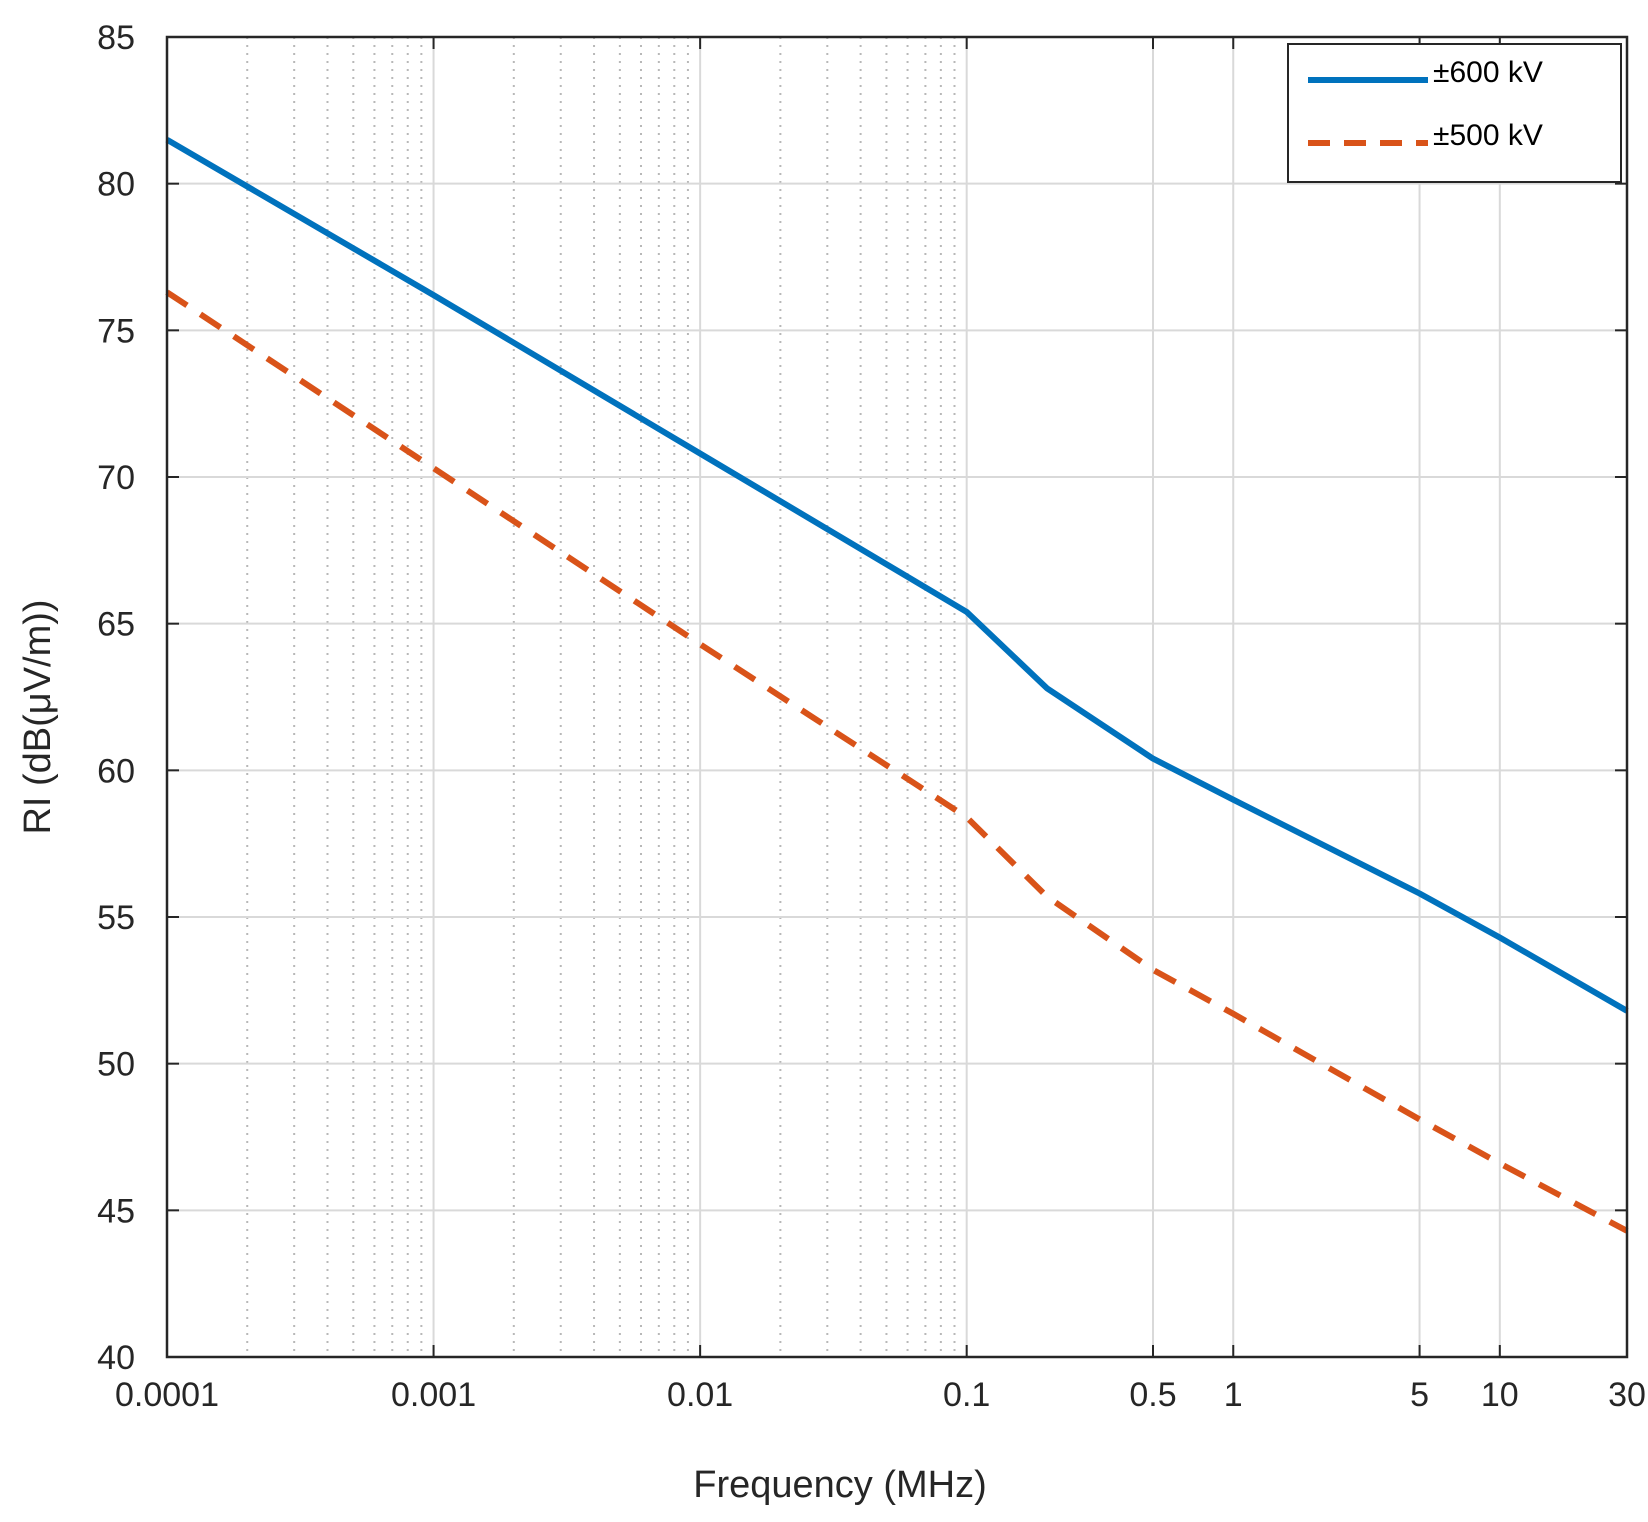 This screenshot has width=1648, height=1522. I want to click on y-tick-label: 40, so click(116, 1358).